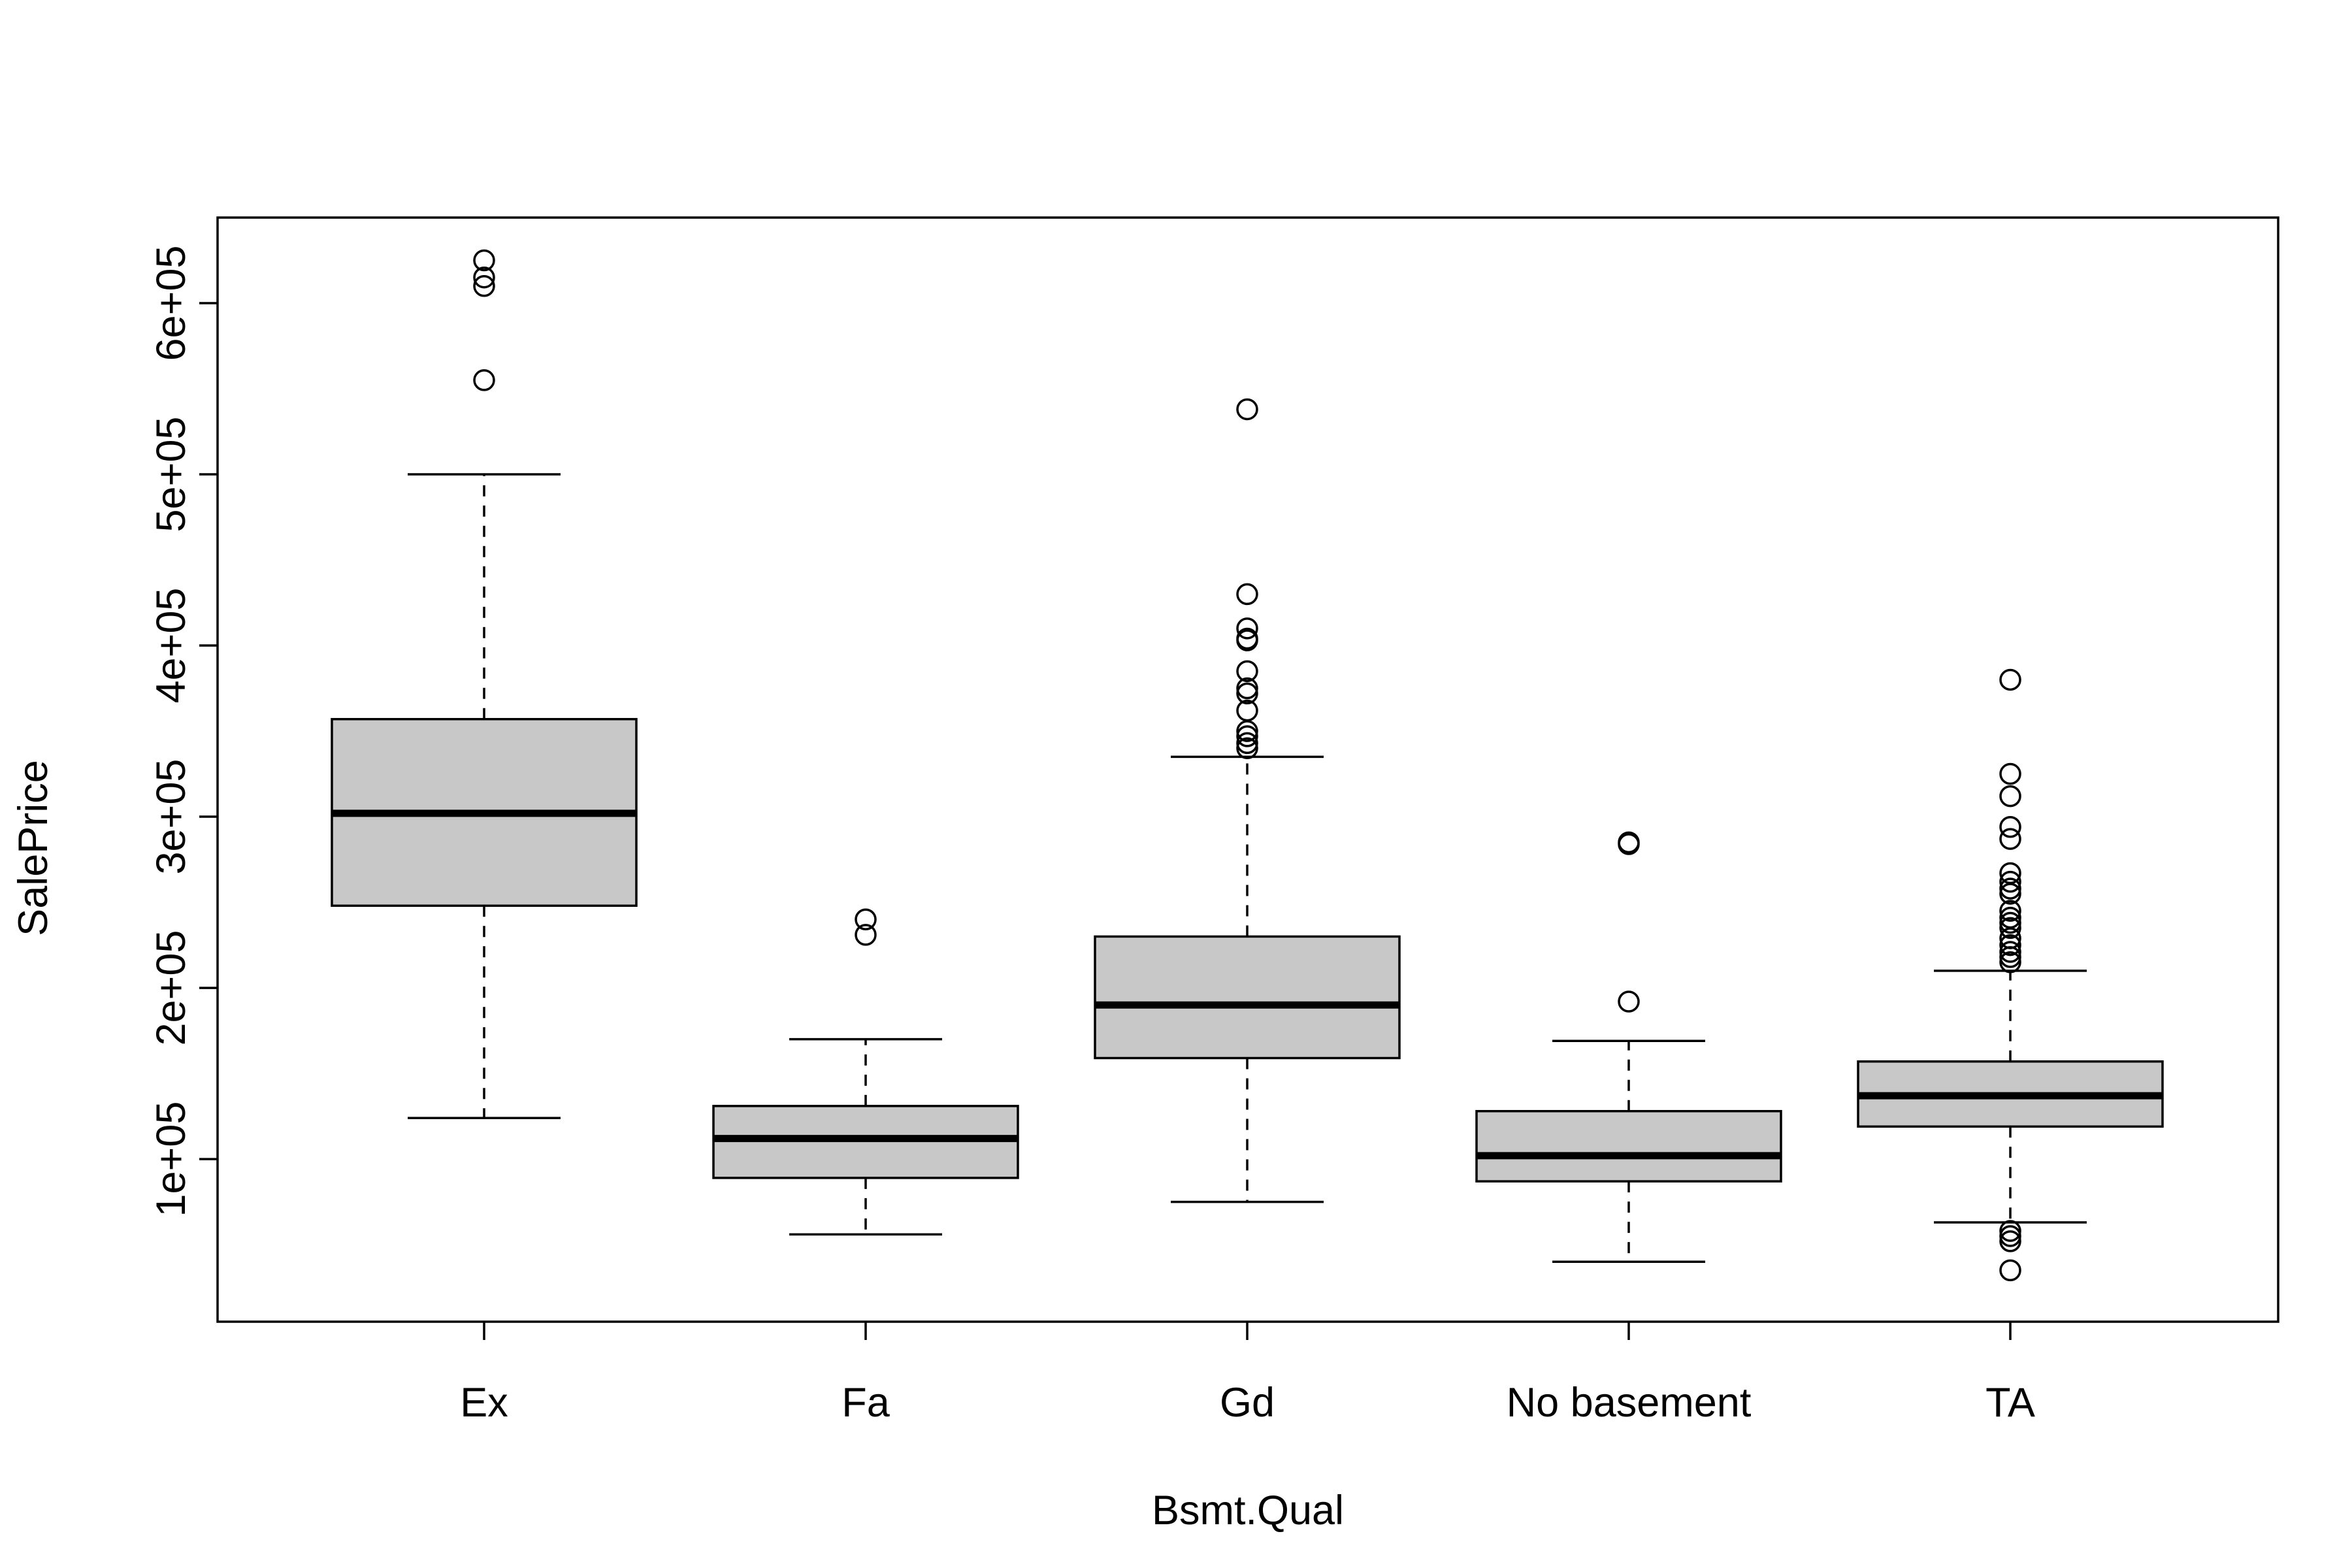 This screenshot has height=1568, width=2352. I want to click on box-group-ta, so click(2010, 975).